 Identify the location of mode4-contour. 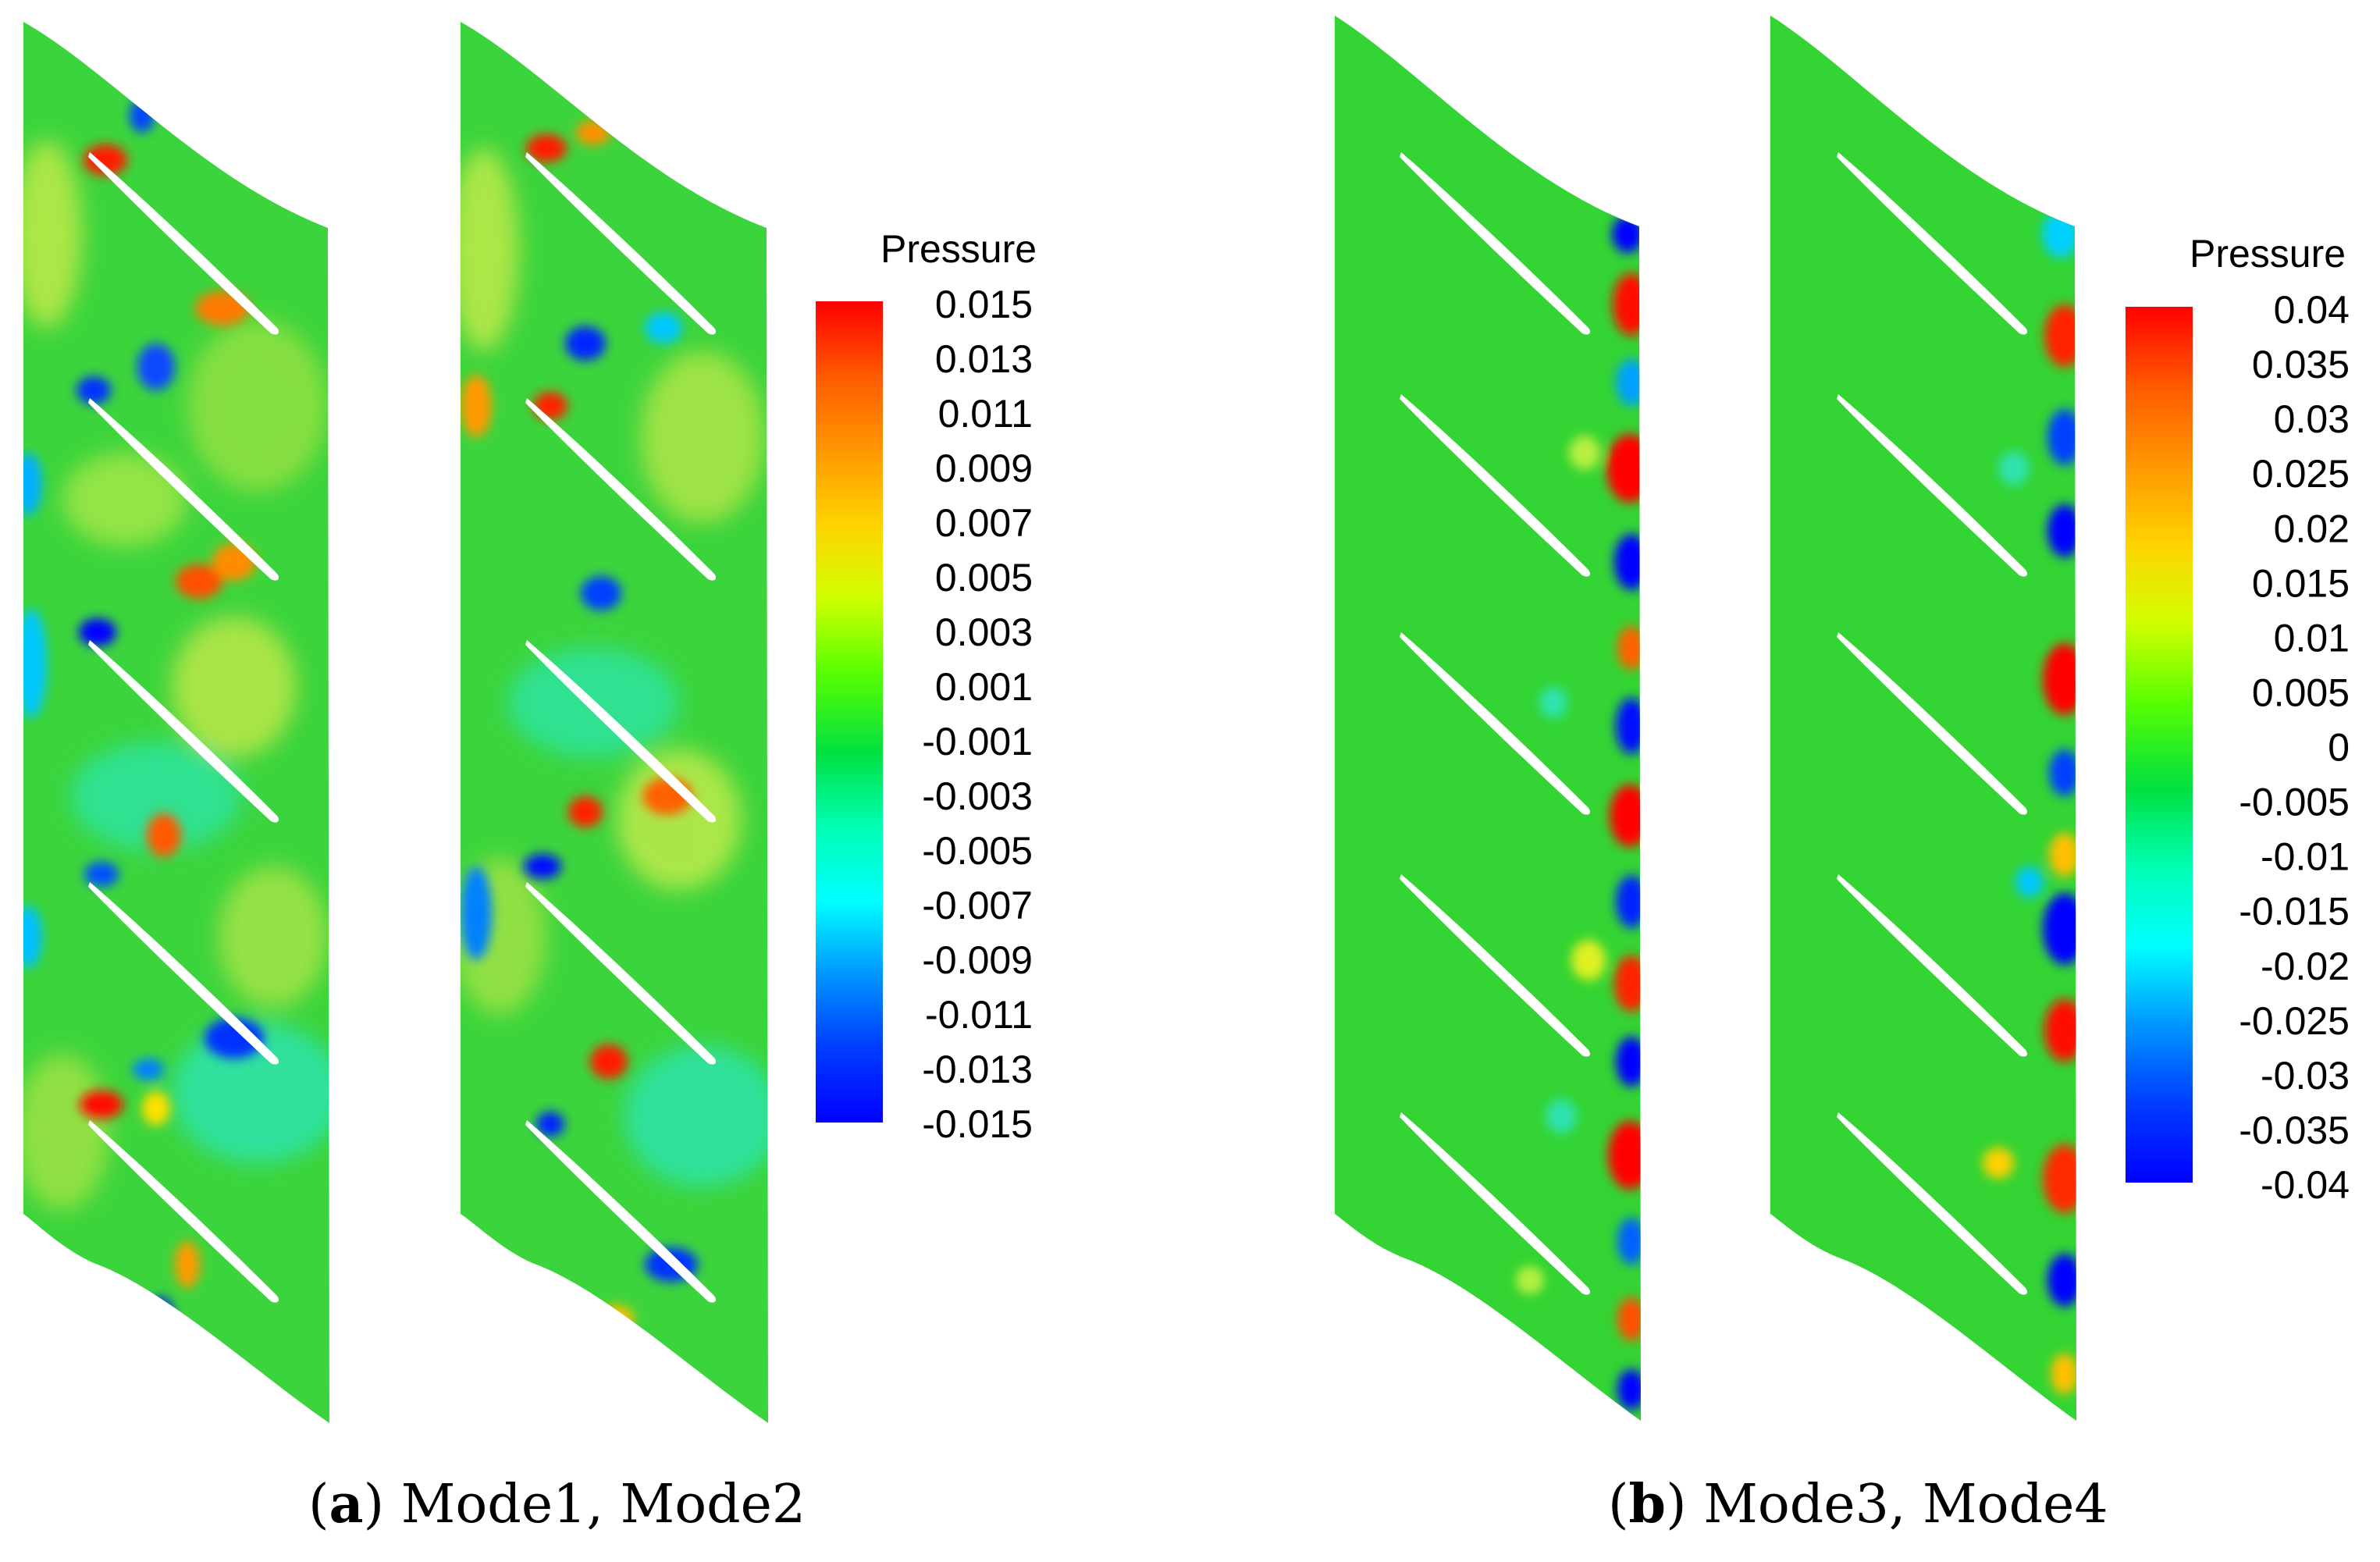
(1923, 718).